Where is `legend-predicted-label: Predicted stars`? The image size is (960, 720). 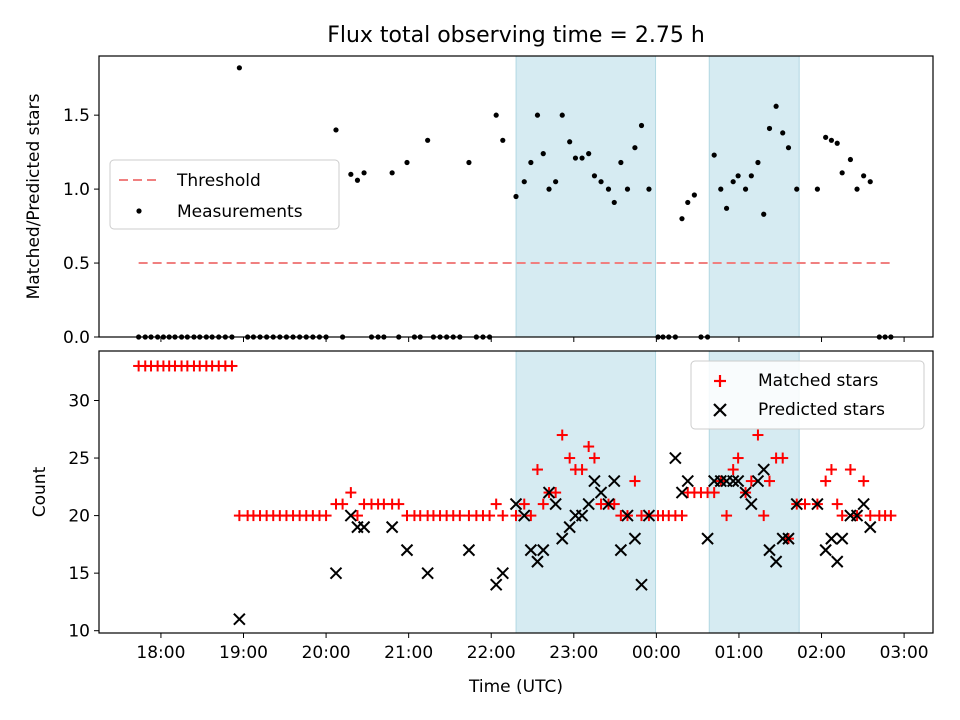 legend-predicted-label: Predicted stars is located at coordinates (821, 410).